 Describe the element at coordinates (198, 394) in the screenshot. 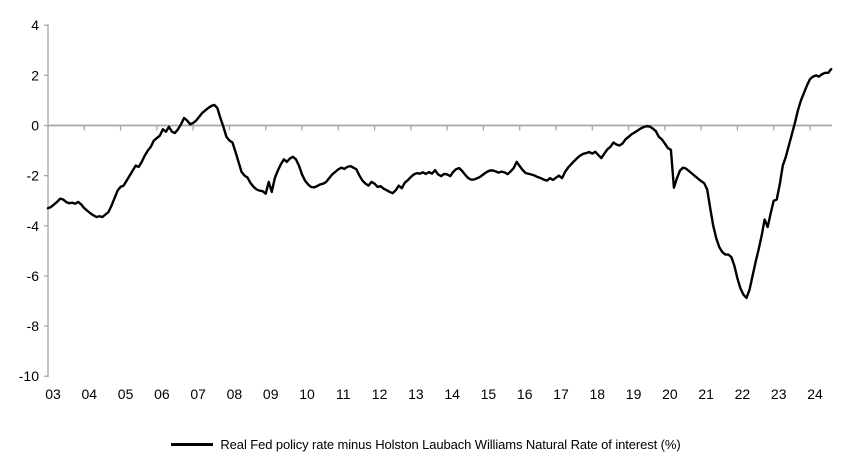

I see `x-axis-tick-label: 07` at that location.